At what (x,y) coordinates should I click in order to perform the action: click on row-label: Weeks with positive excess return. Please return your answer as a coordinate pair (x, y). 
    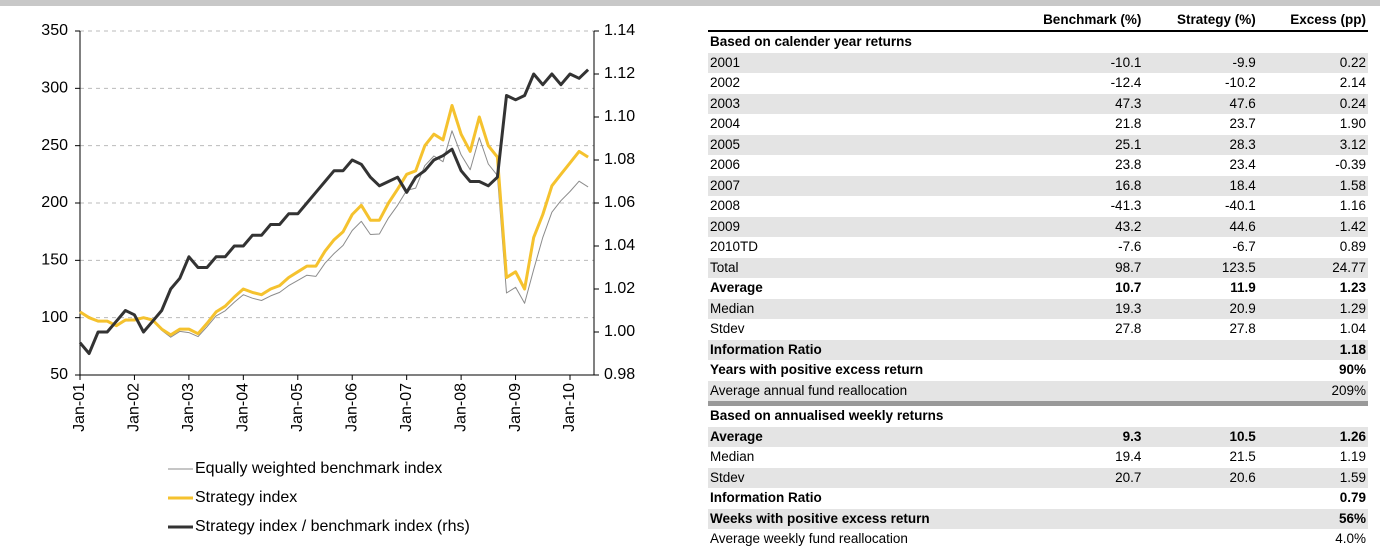
    Looking at the image, I should click on (855, 518).